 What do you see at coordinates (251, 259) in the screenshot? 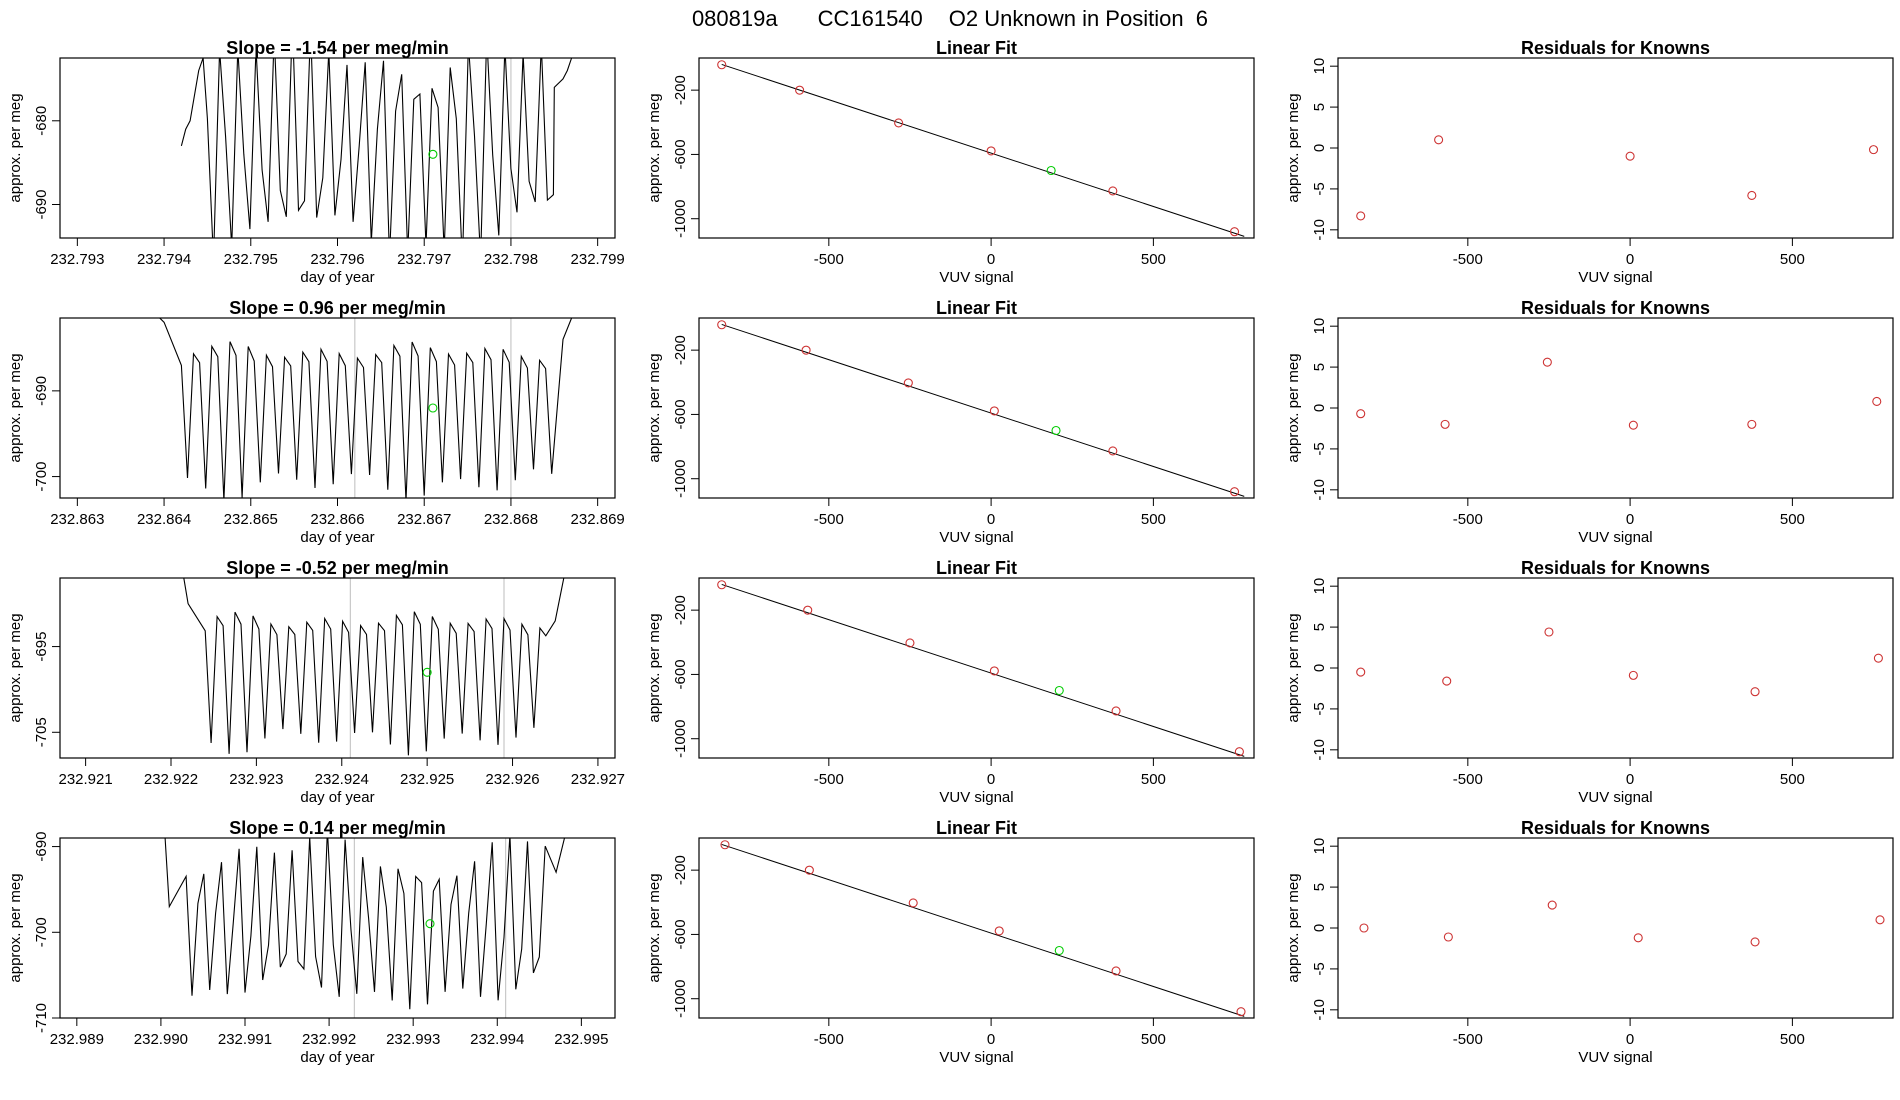
I see `x-tick-label: 232.795` at bounding box center [251, 259].